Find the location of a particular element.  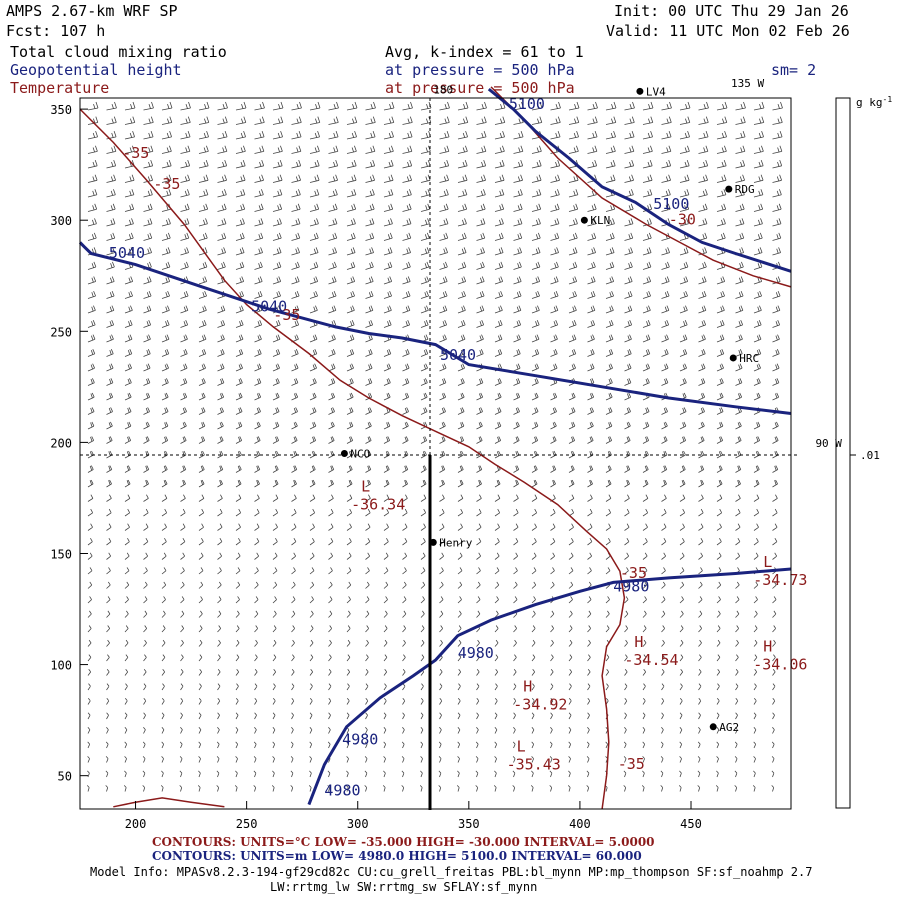

x-tick-label: 250 is located at coordinates (247, 824).